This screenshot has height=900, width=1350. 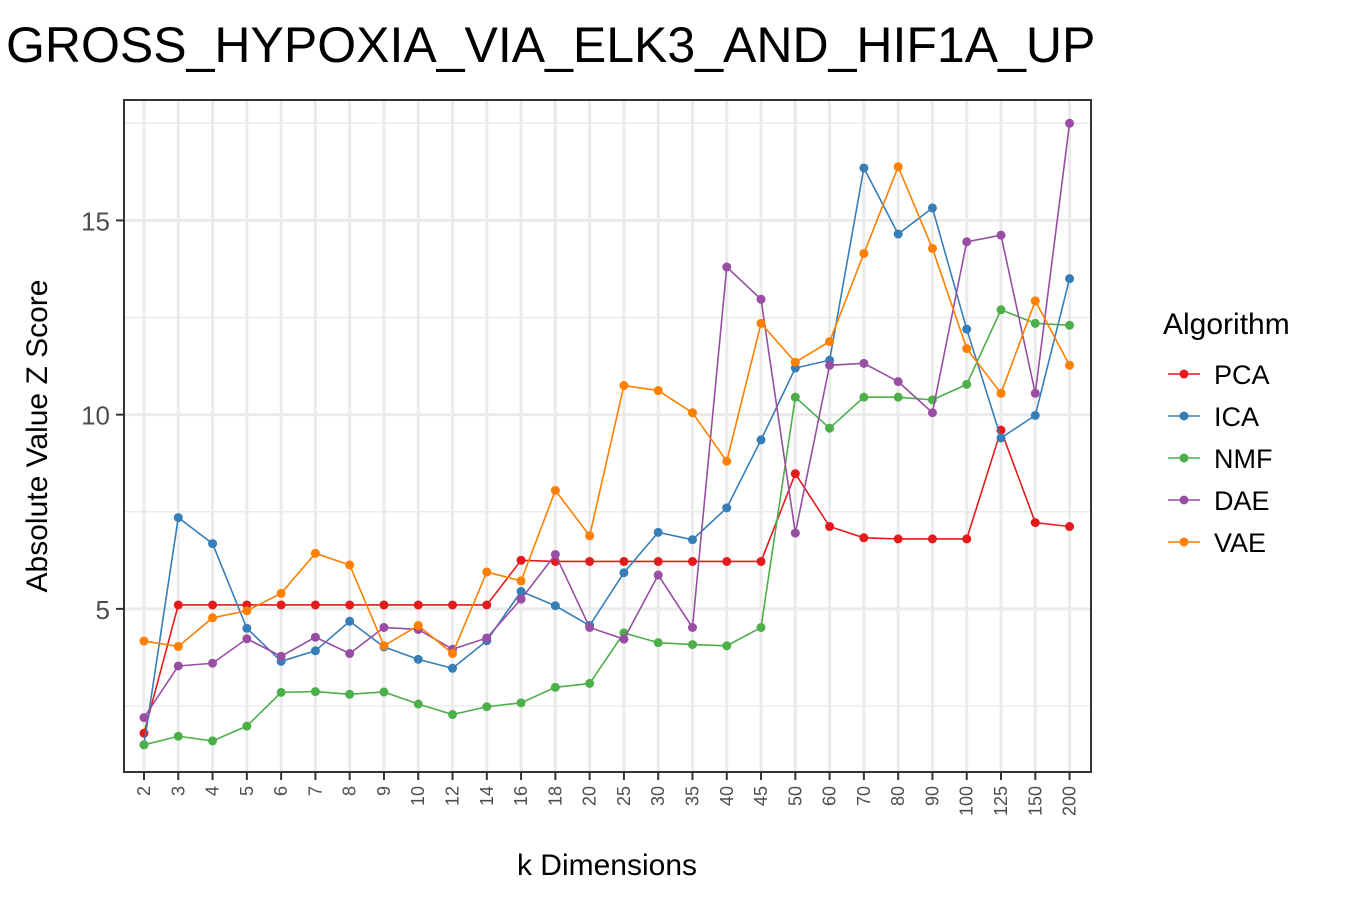 What do you see at coordinates (487, 796) in the screenshot?
I see `x-tick-label: 14` at bounding box center [487, 796].